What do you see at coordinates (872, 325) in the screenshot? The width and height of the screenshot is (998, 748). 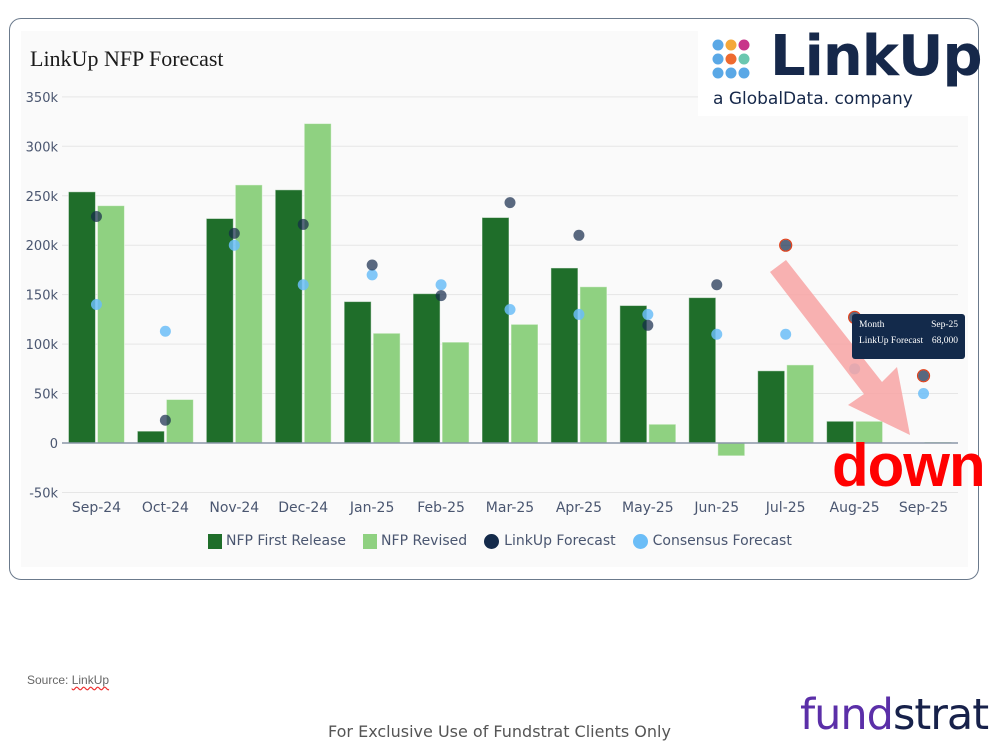 I see `tooltip-month-label: Month` at bounding box center [872, 325].